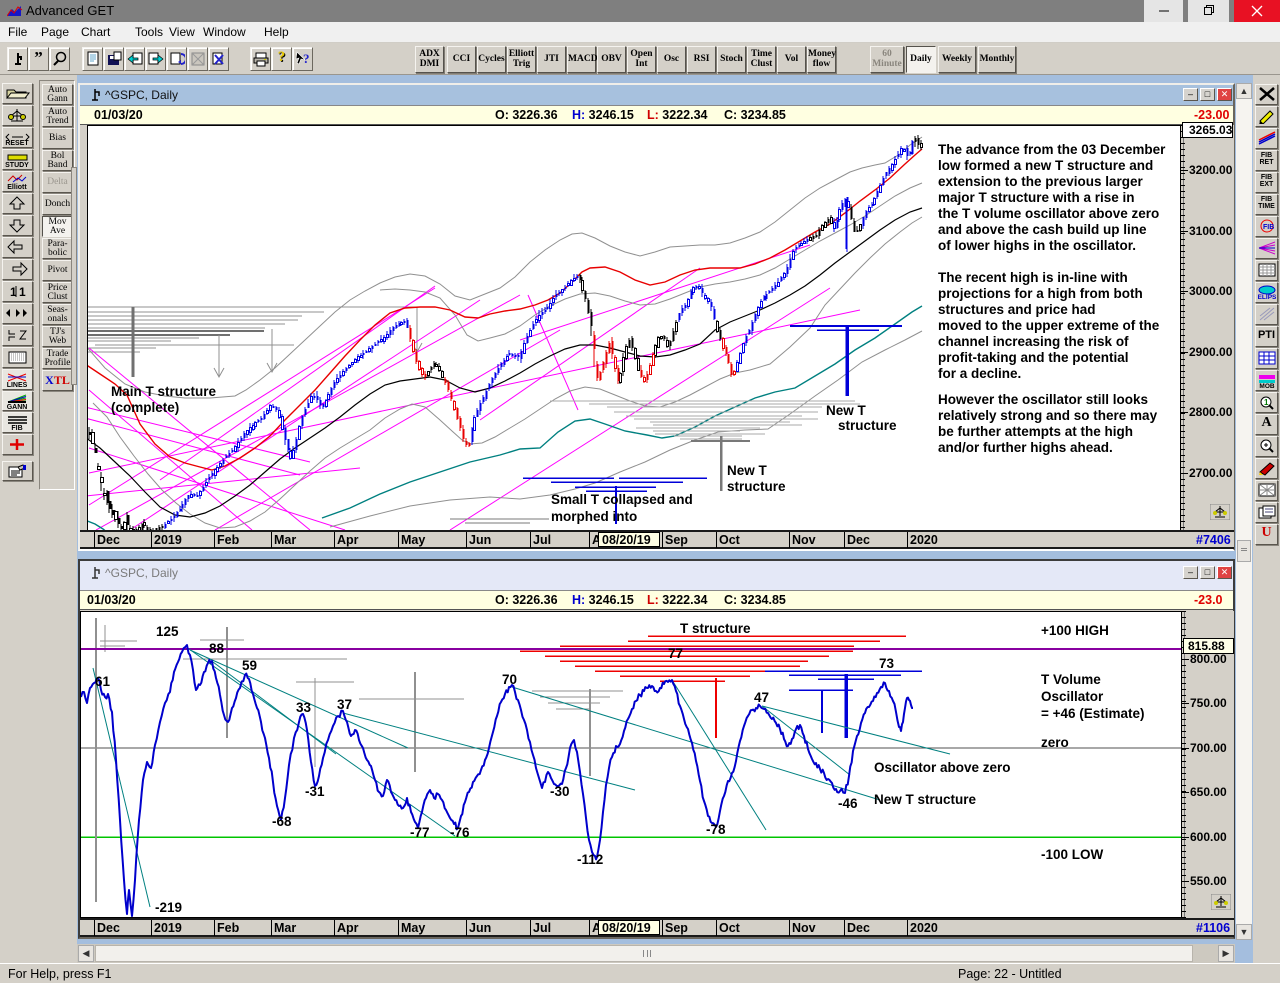  I want to click on svg-text: -76, so click(460, 832).